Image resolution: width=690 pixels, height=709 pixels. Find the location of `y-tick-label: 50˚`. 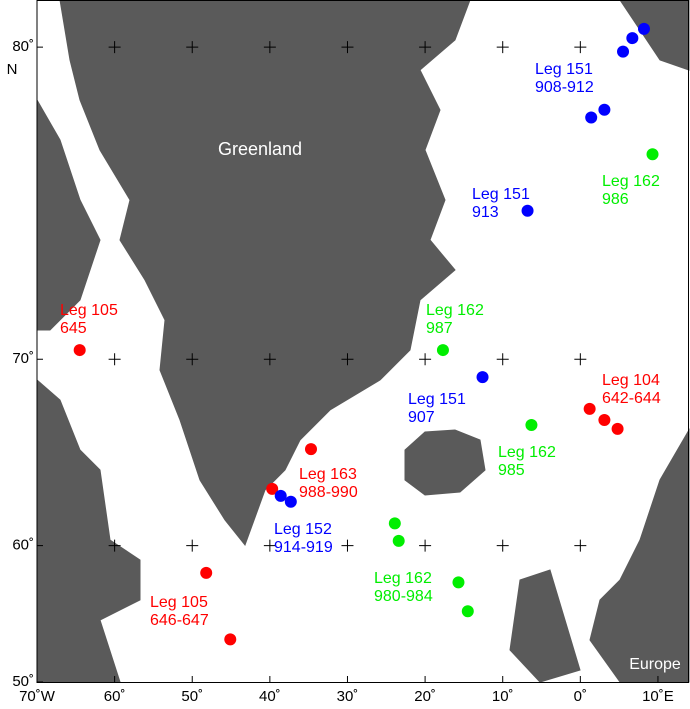

y-tick-label: 50˚ is located at coordinates (23, 681).